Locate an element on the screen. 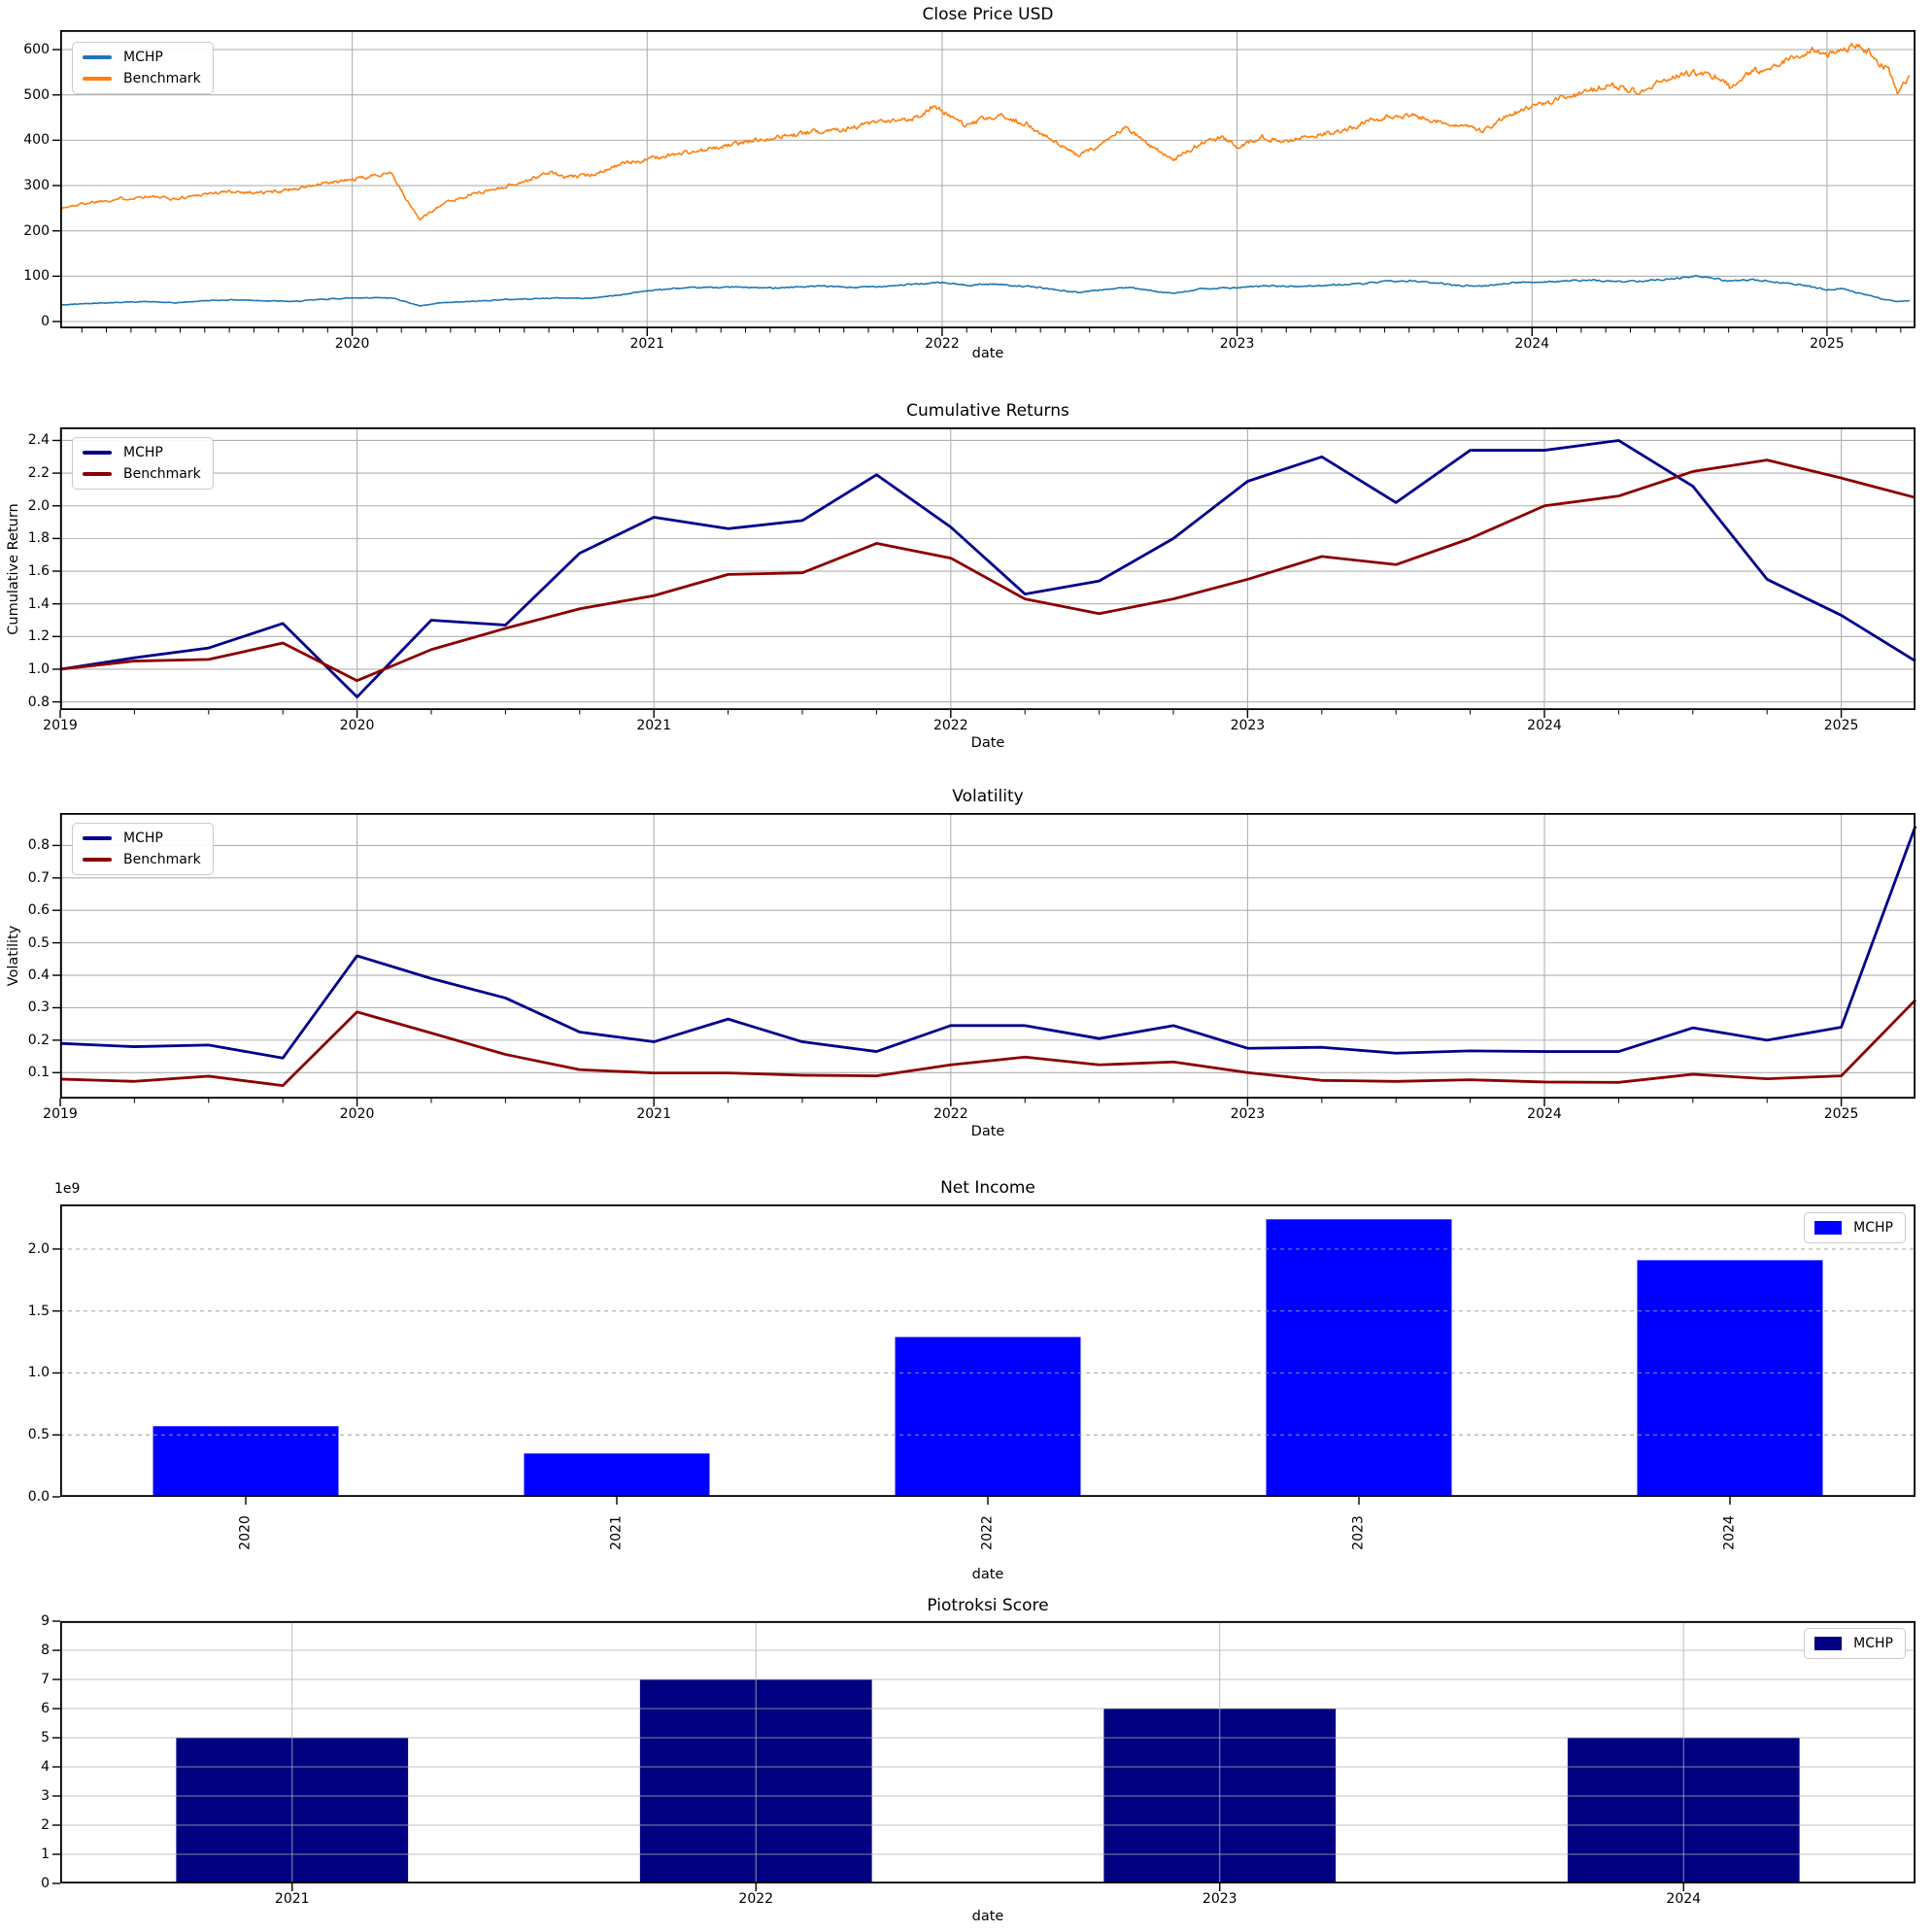 The height and width of the screenshot is (1932, 1932). y-tick-label: 1.2 is located at coordinates (38, 636).